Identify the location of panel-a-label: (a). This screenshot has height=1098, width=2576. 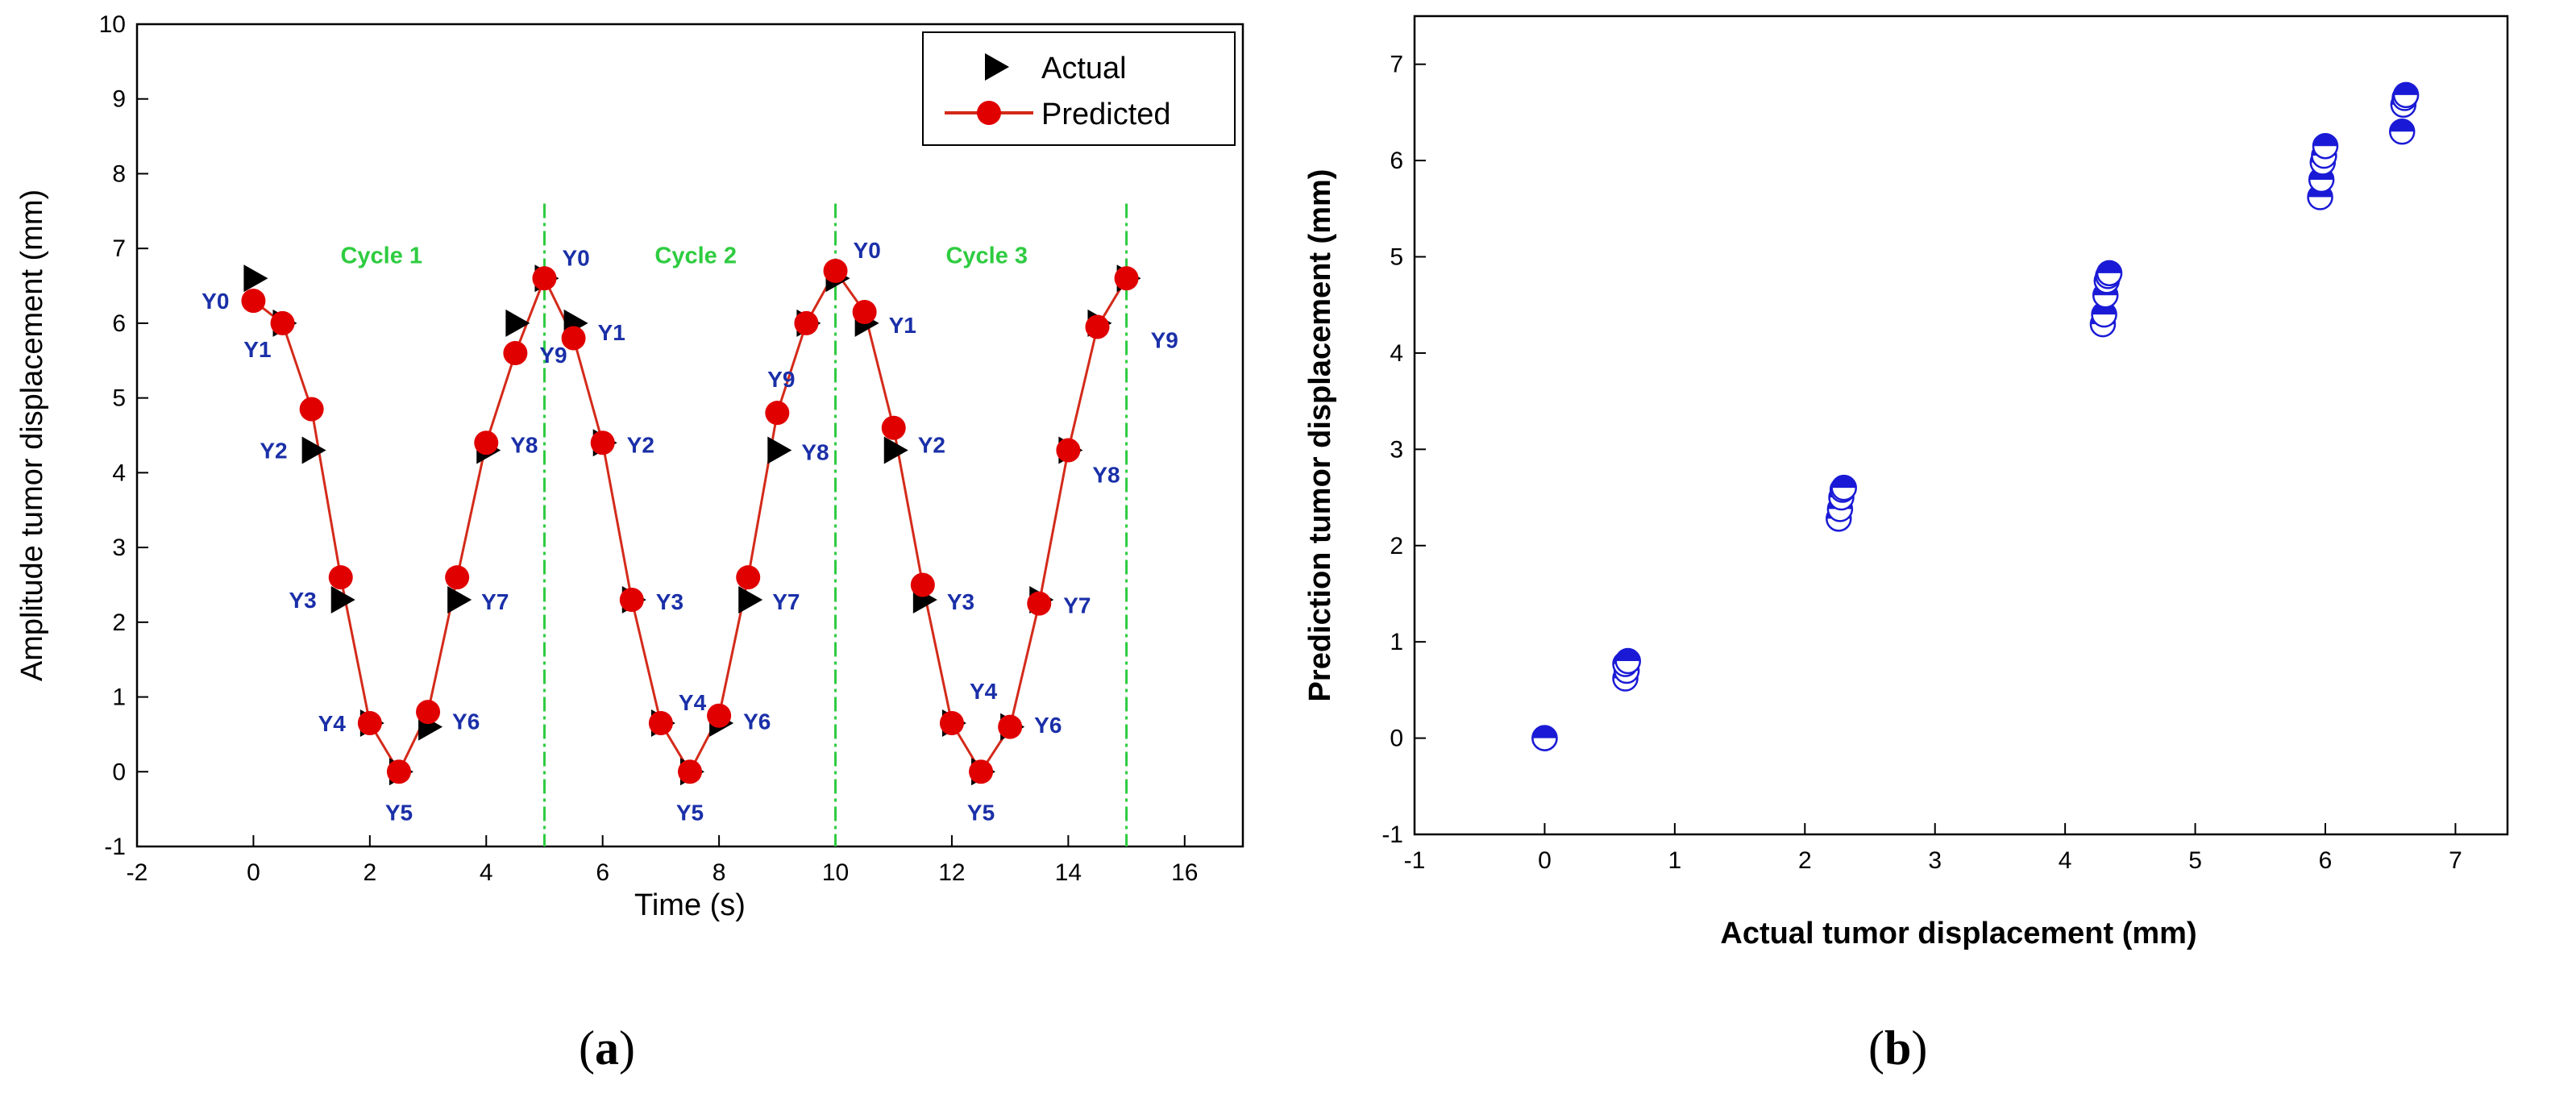
(607, 1048).